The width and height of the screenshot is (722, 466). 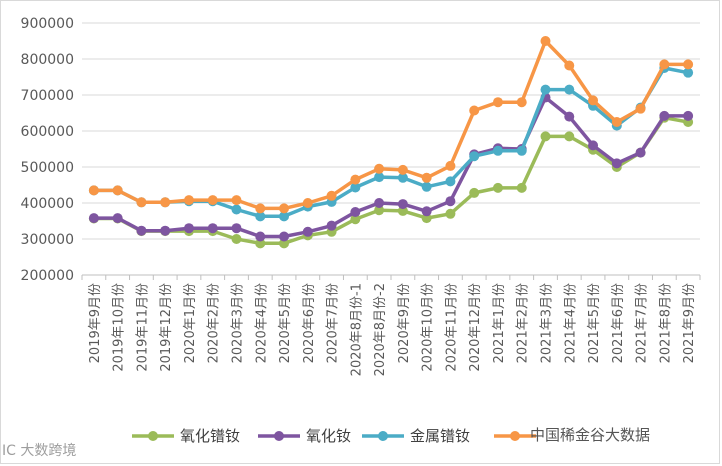 I want to click on x-tick-label: 2020年10月份, so click(x=428, y=327).